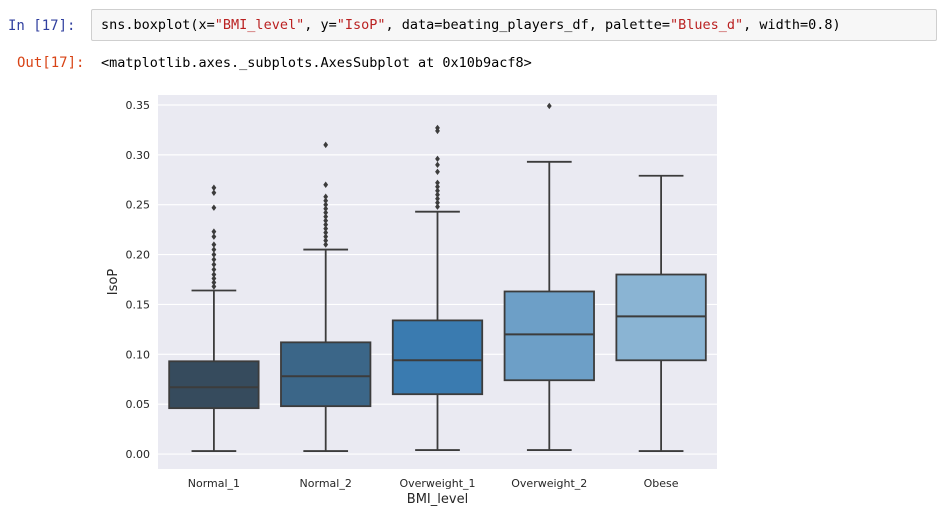  Describe the element at coordinates (138, 404) in the screenshot. I see `y-tick-label: 0.05` at that location.